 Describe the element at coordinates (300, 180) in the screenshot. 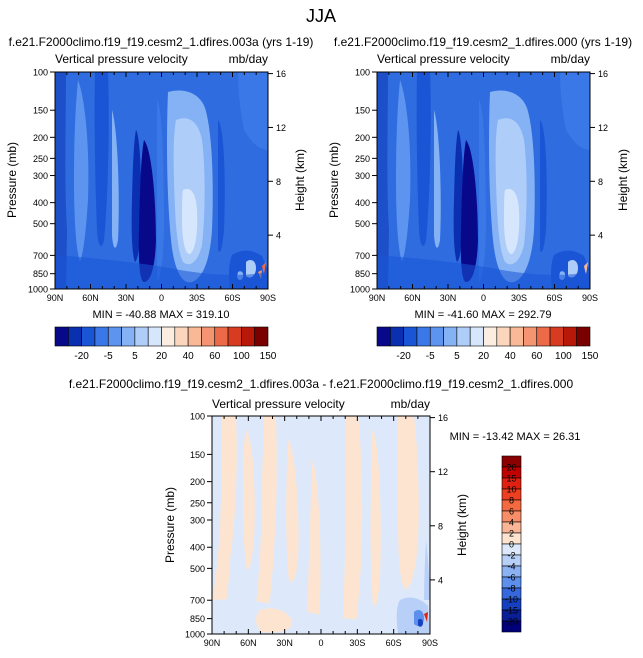

I see `y-right-axis-label: Height (km)` at that location.